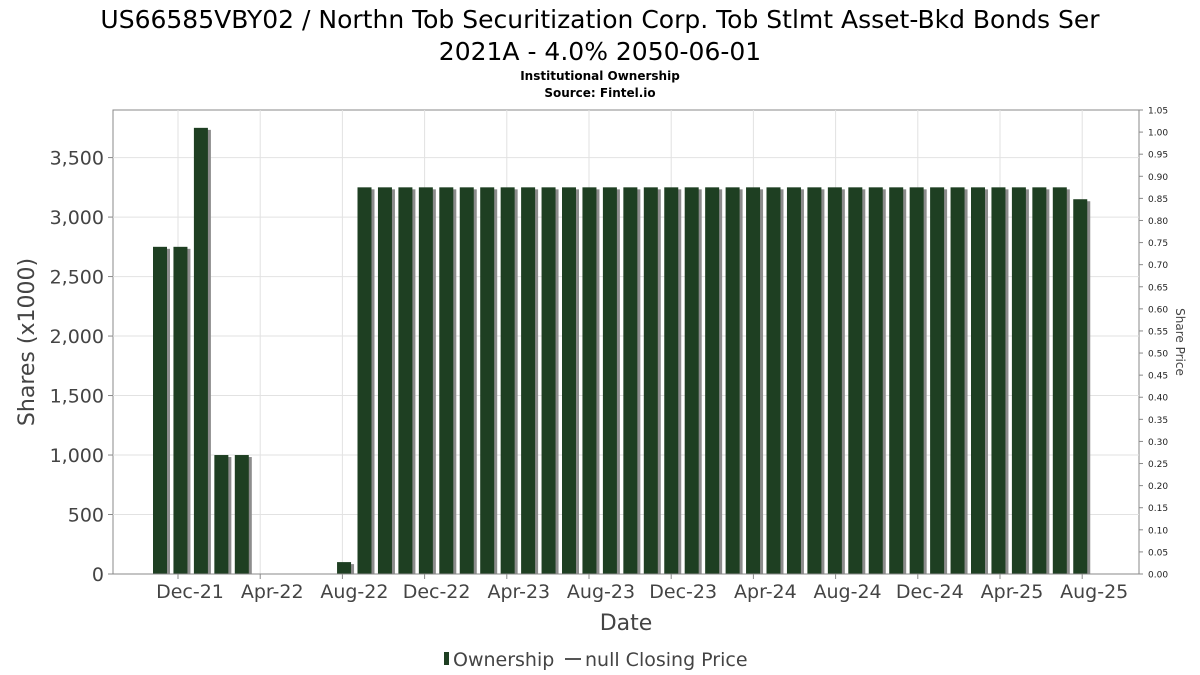 The width and height of the screenshot is (1200, 675). I want to click on y2-tick-label: 0.10, so click(1158, 531).